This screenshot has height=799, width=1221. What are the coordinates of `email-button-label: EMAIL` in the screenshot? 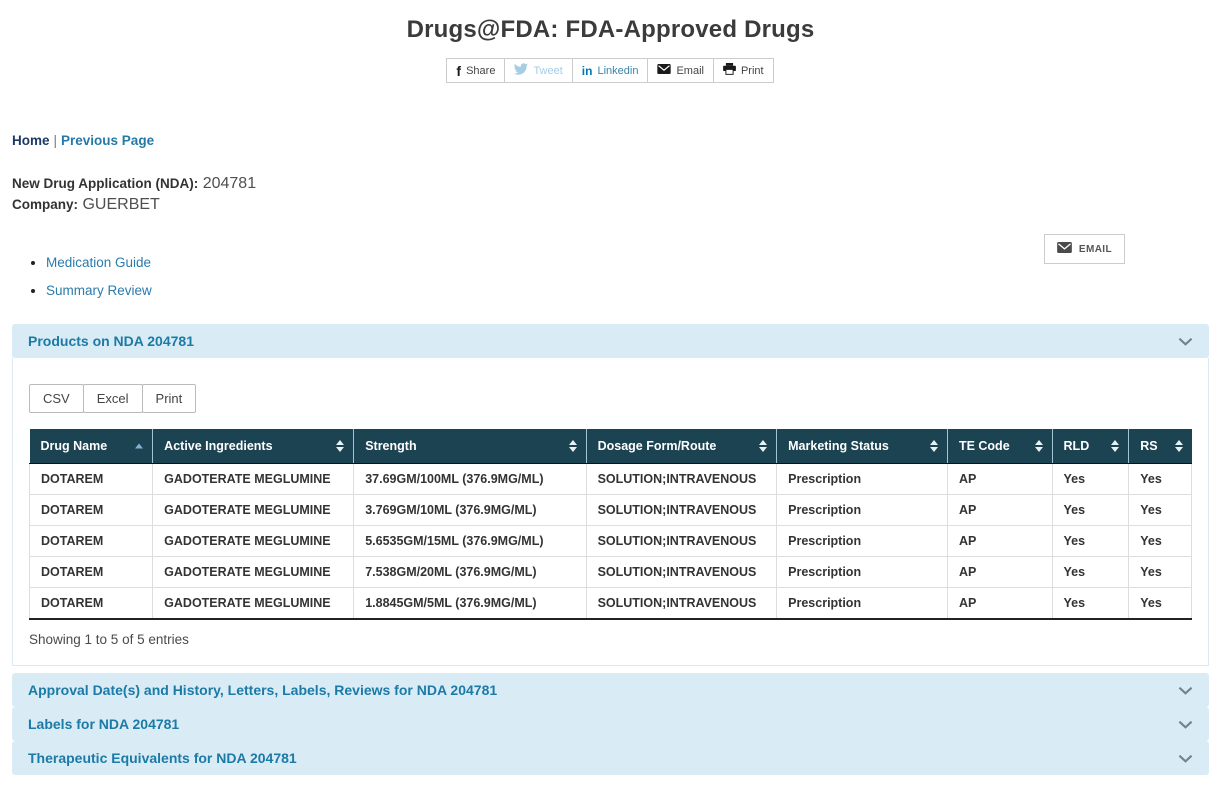 It's located at (1095, 249).